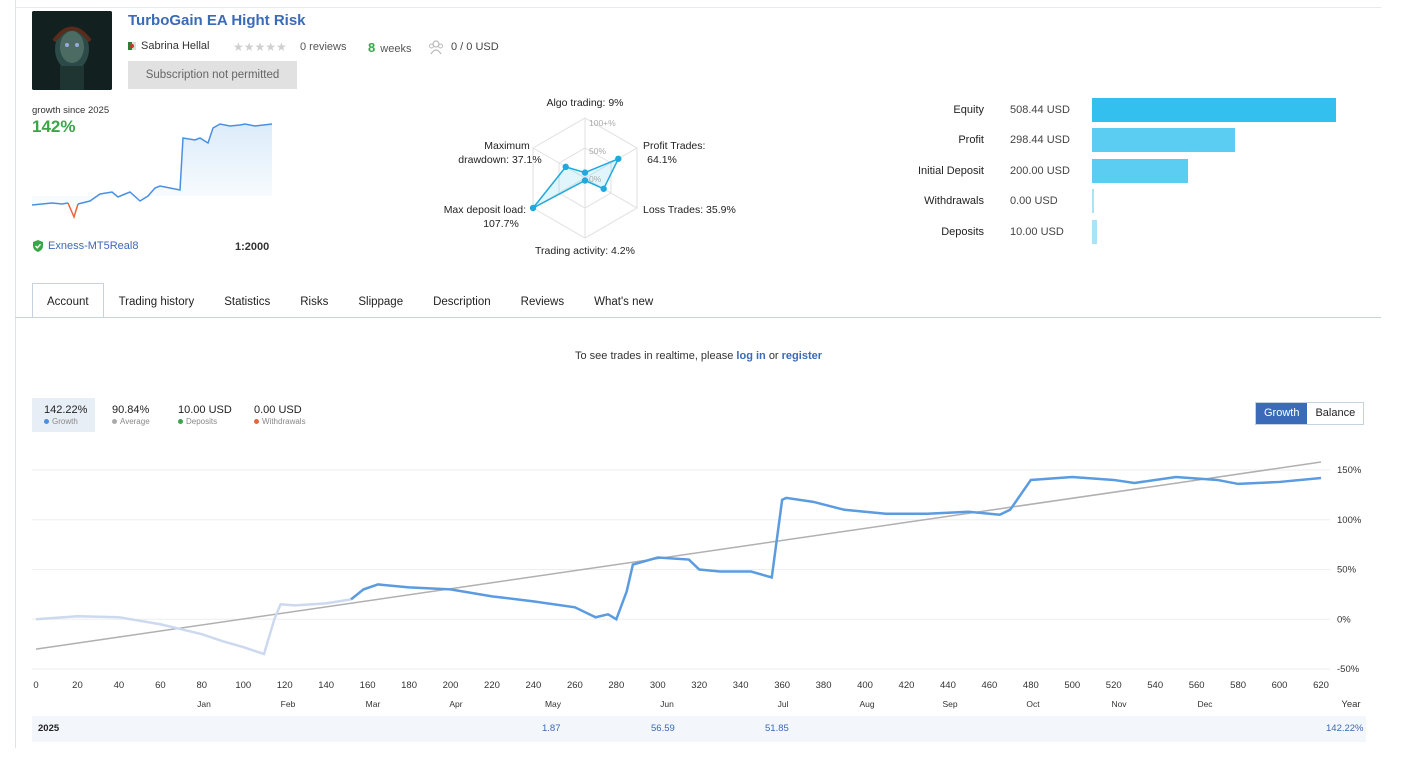 This screenshot has height=766, width=1402. What do you see at coordinates (576, 183) in the screenshot?
I see `radar-area` at bounding box center [576, 183].